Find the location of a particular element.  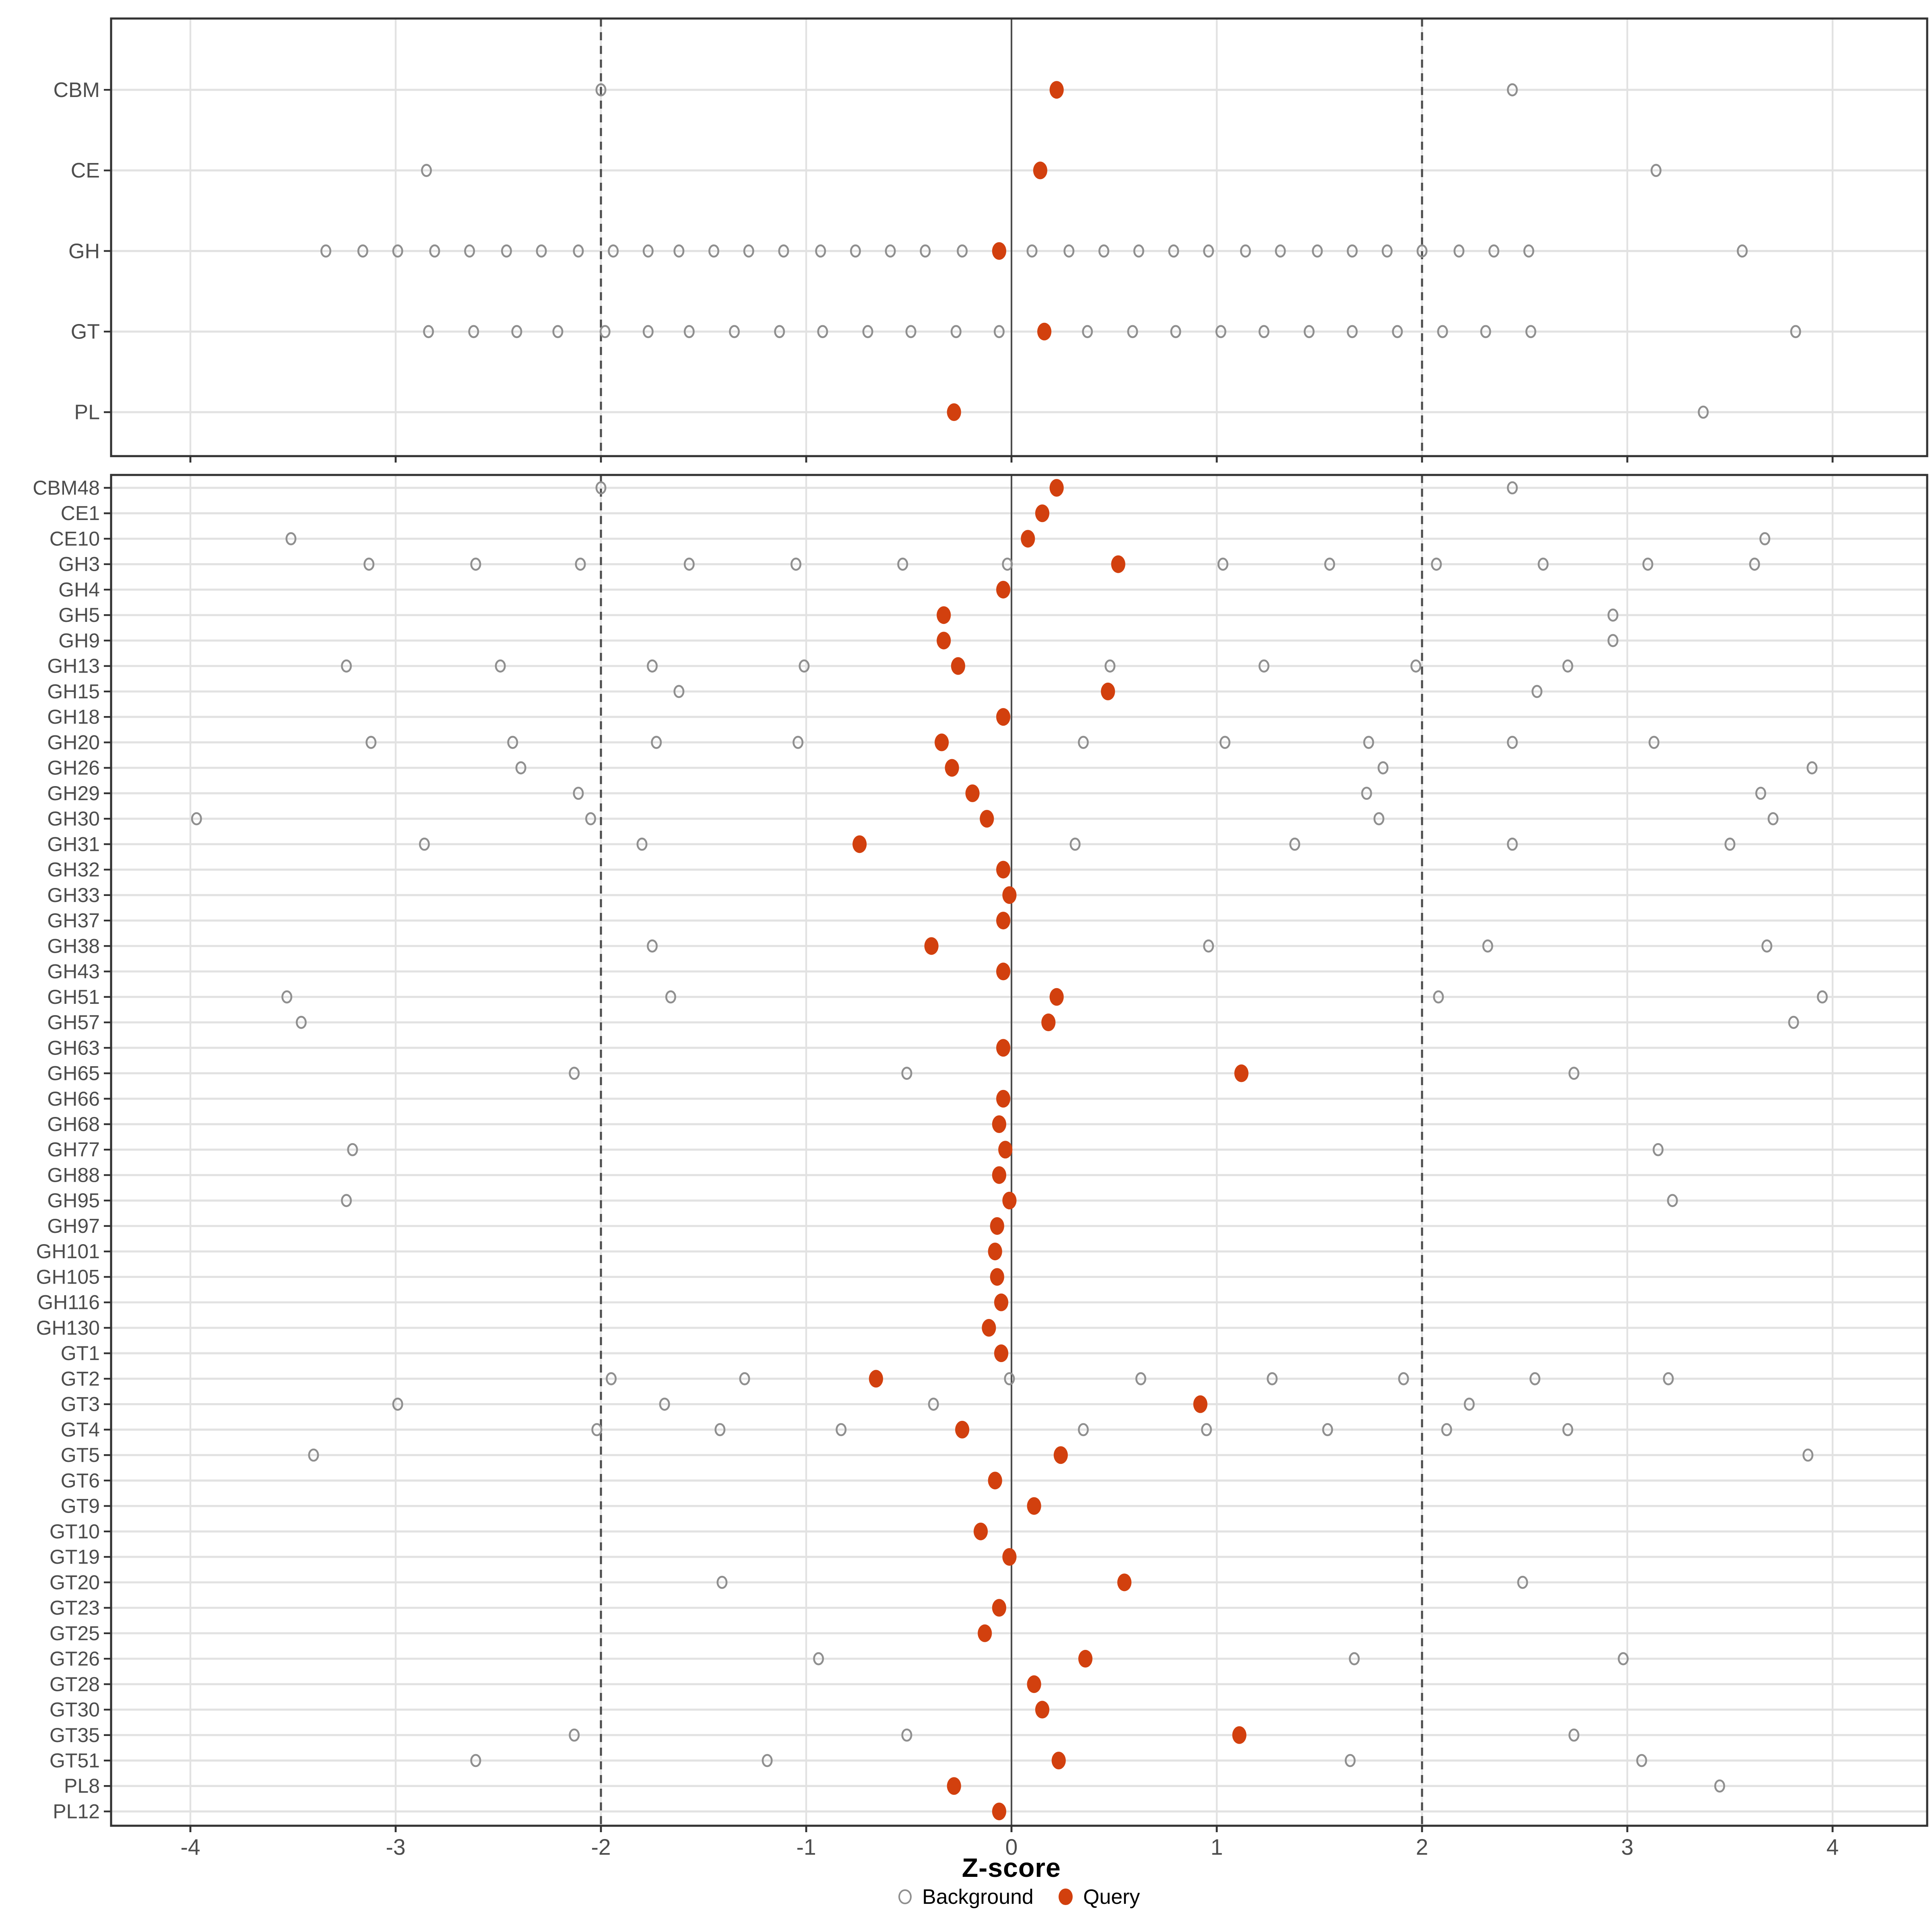

y-axis-label: GH15 is located at coordinates (73, 691).